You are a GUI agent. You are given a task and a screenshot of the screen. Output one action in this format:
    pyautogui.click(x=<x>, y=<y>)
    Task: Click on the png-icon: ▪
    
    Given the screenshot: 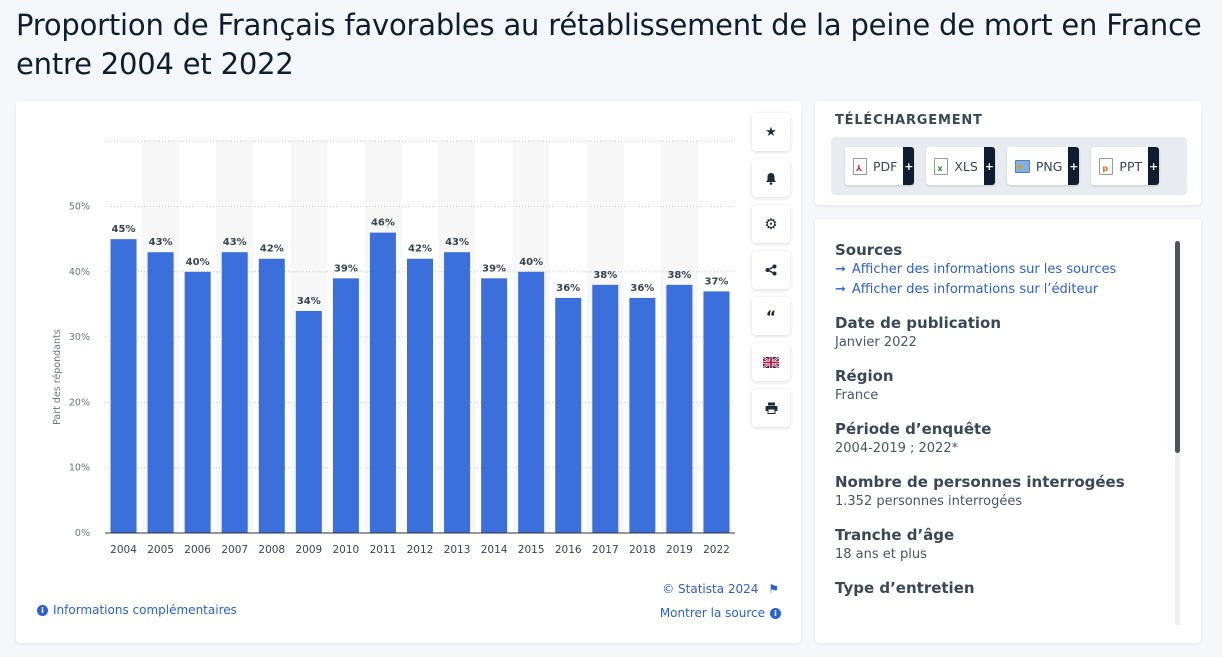 What is the action you would take?
    pyautogui.click(x=1022, y=166)
    